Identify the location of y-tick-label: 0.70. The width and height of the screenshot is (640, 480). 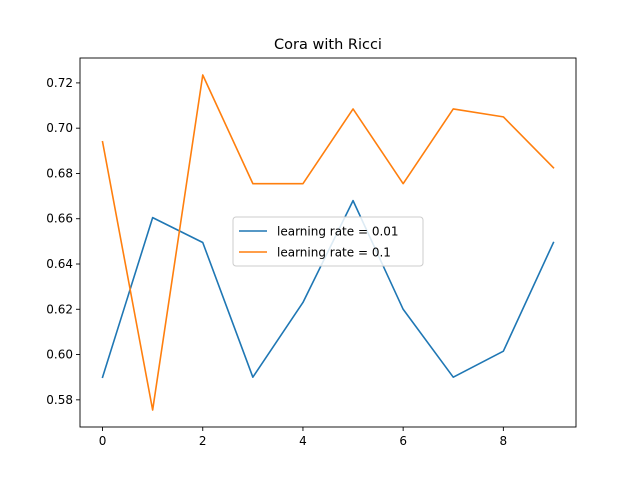
(59, 128).